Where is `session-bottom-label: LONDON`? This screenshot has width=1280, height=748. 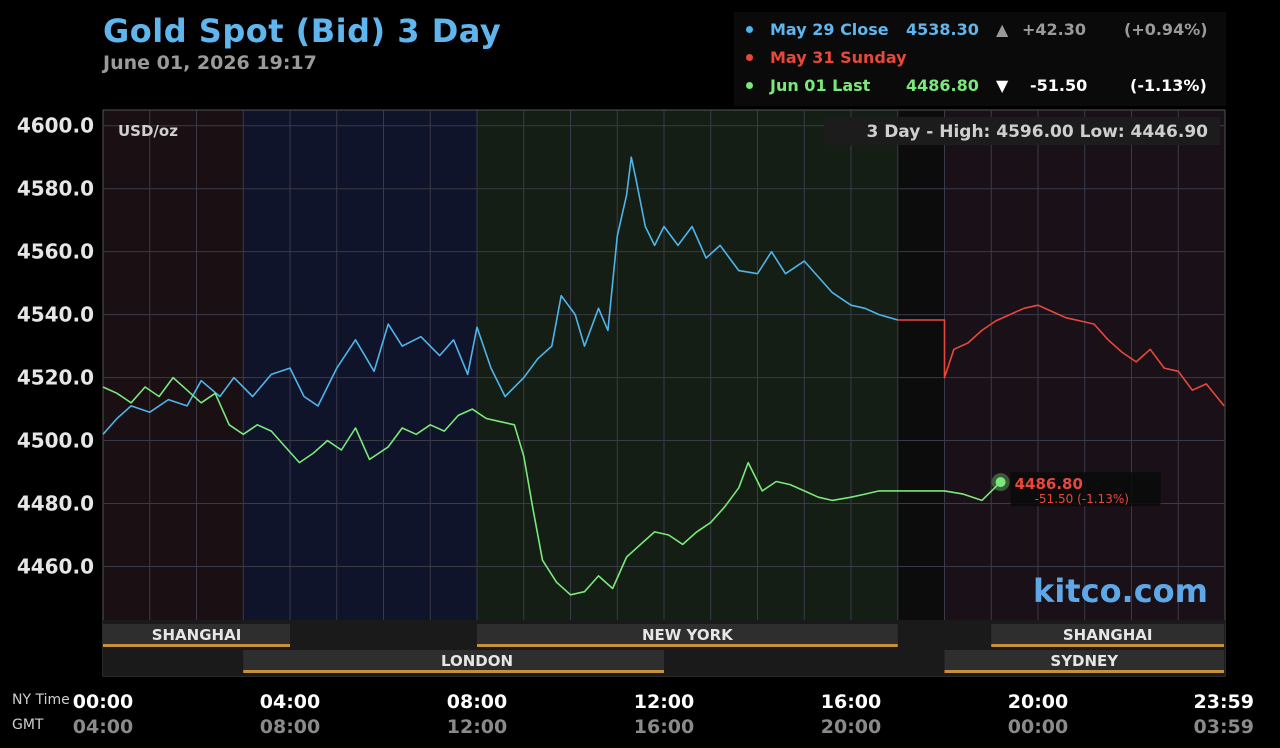
session-bottom-label: LONDON is located at coordinates (477, 661).